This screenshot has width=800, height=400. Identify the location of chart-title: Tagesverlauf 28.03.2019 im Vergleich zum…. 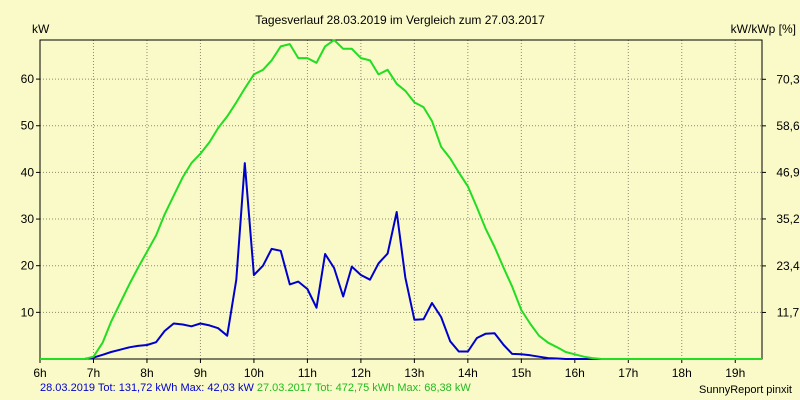
(400, 20).